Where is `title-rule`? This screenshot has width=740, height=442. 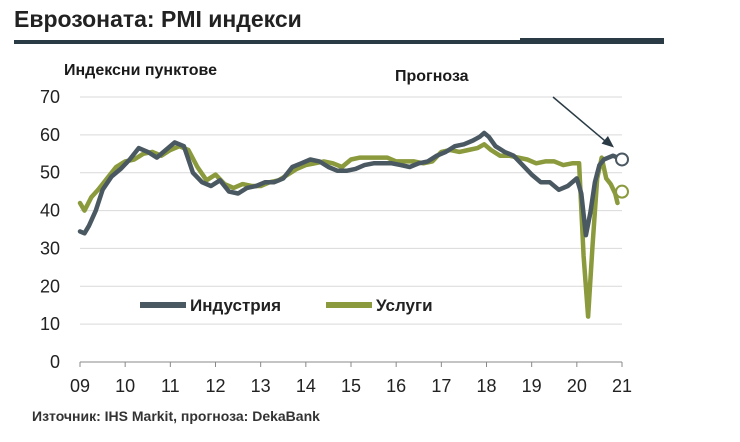
title-rule is located at coordinates (339, 42).